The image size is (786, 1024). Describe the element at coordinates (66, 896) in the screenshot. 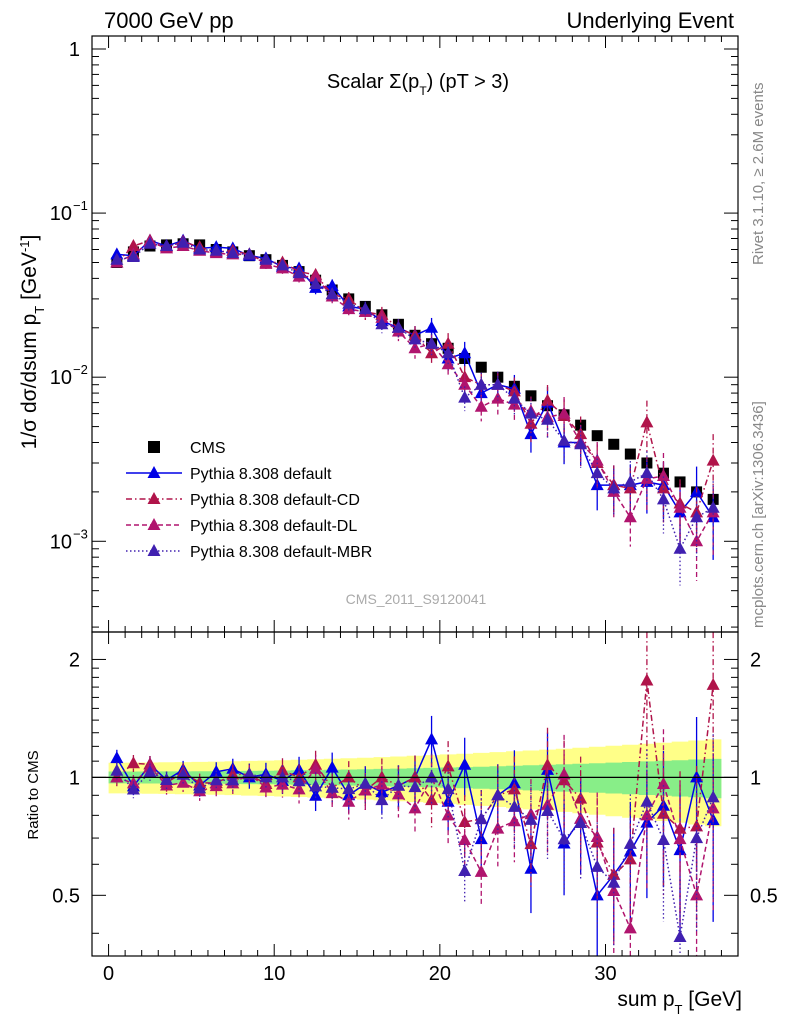

I see `ratio-y-tick-label: 0.5` at that location.